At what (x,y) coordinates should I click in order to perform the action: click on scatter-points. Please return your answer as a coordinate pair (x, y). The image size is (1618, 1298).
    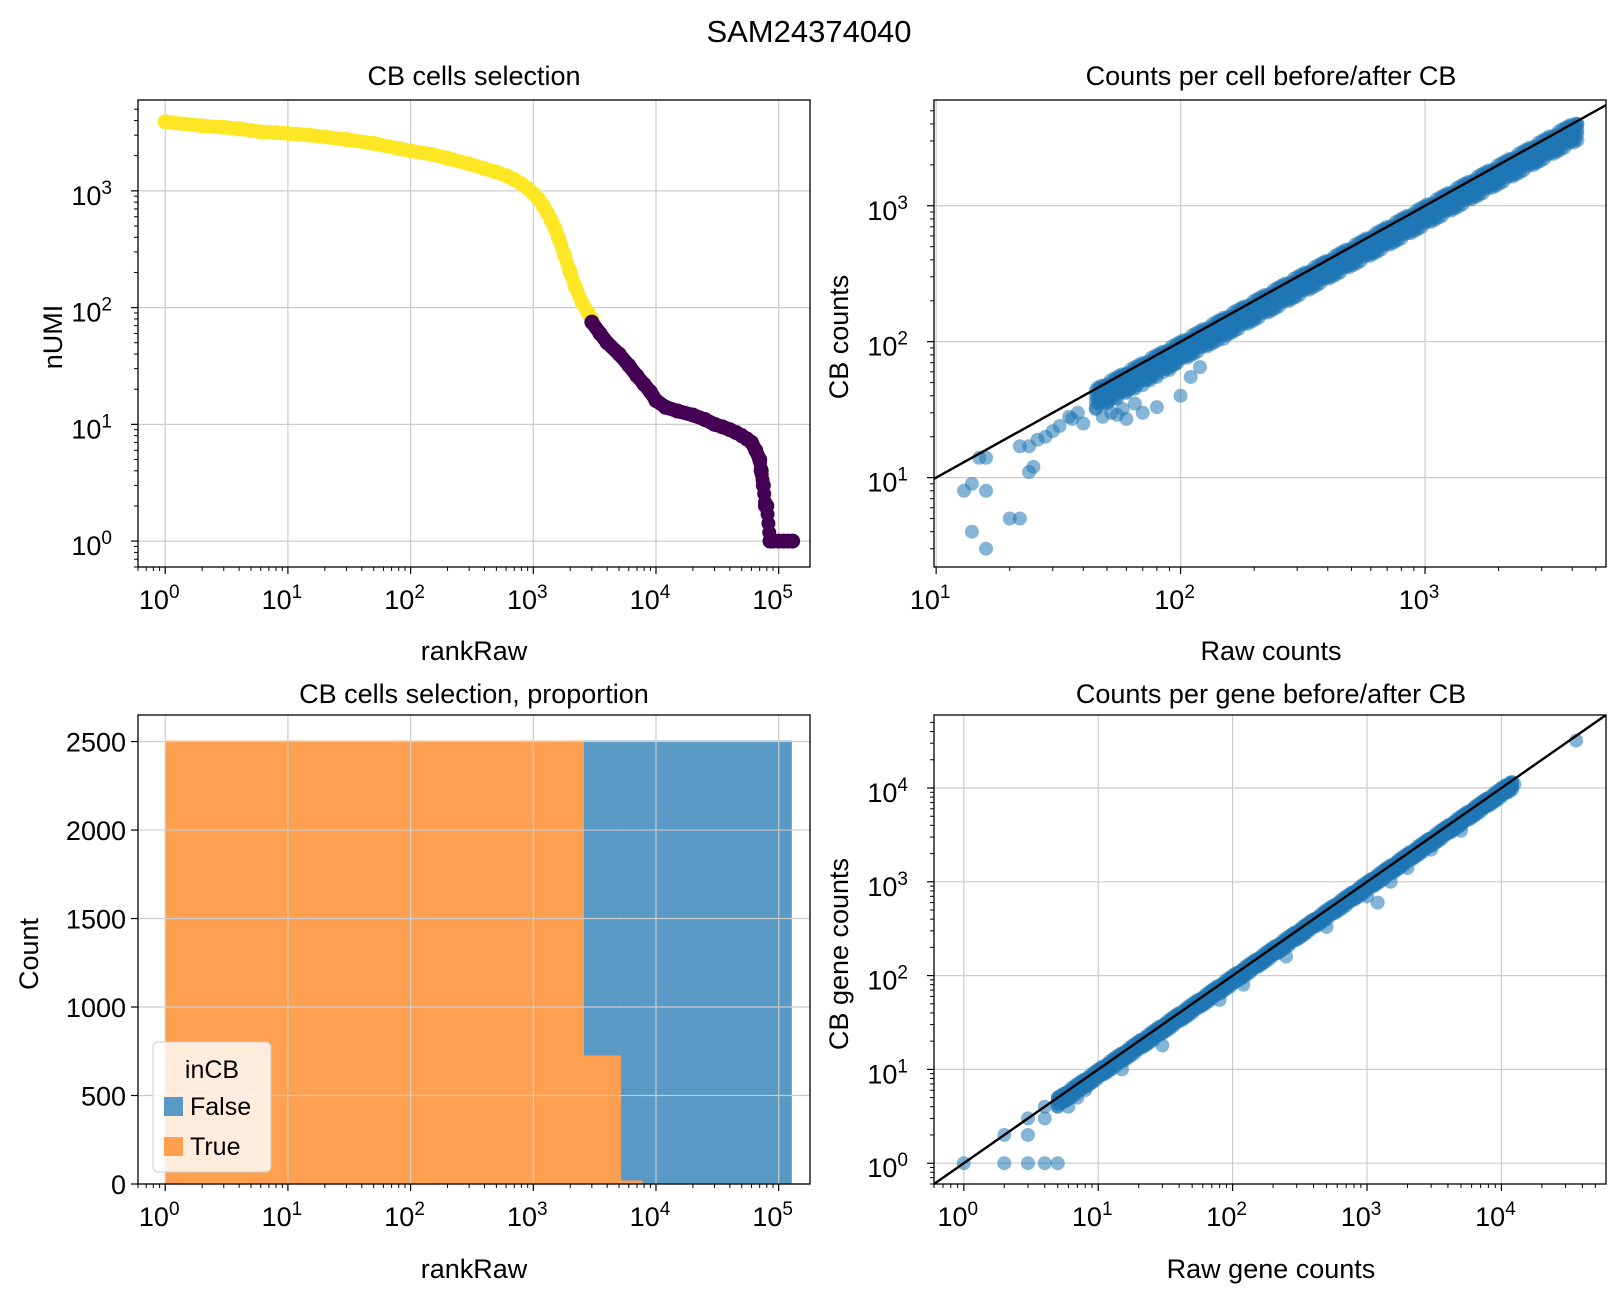
    Looking at the image, I should click on (479, 331).